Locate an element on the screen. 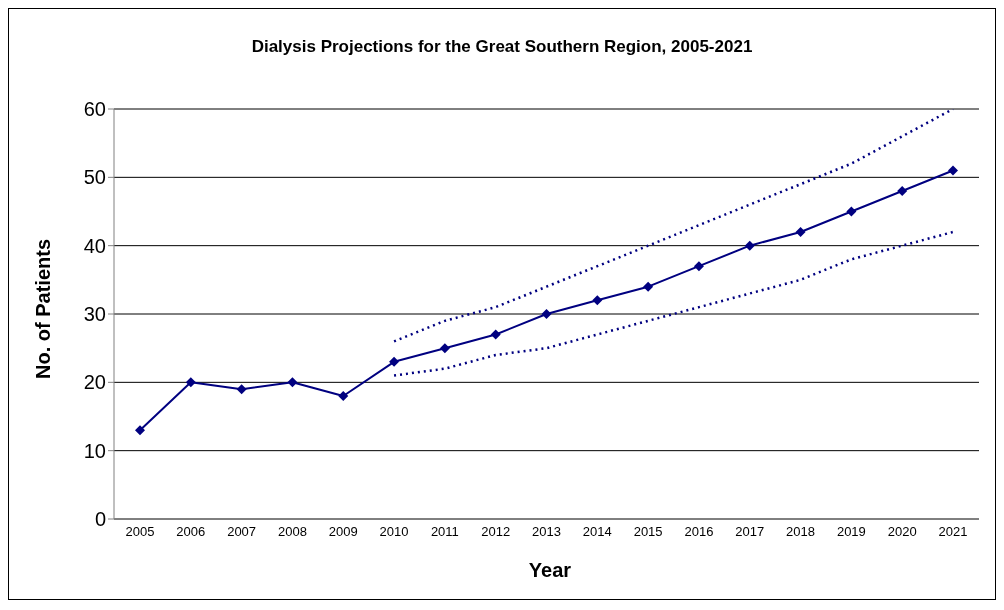  x-tick-label: 2021 is located at coordinates (953, 532).